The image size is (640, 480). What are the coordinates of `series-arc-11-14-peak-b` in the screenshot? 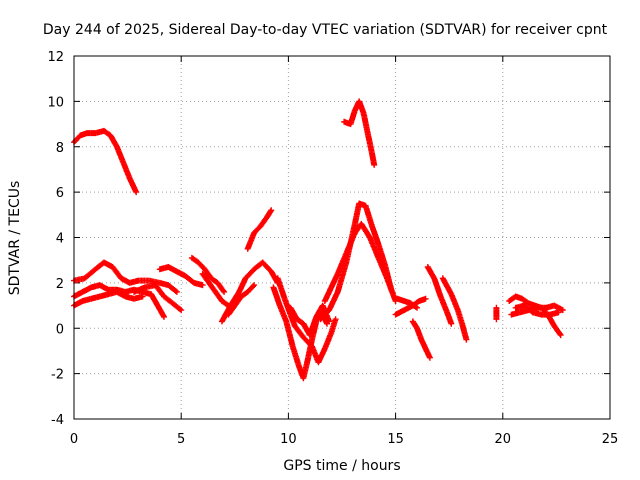 It's located at (356, 261).